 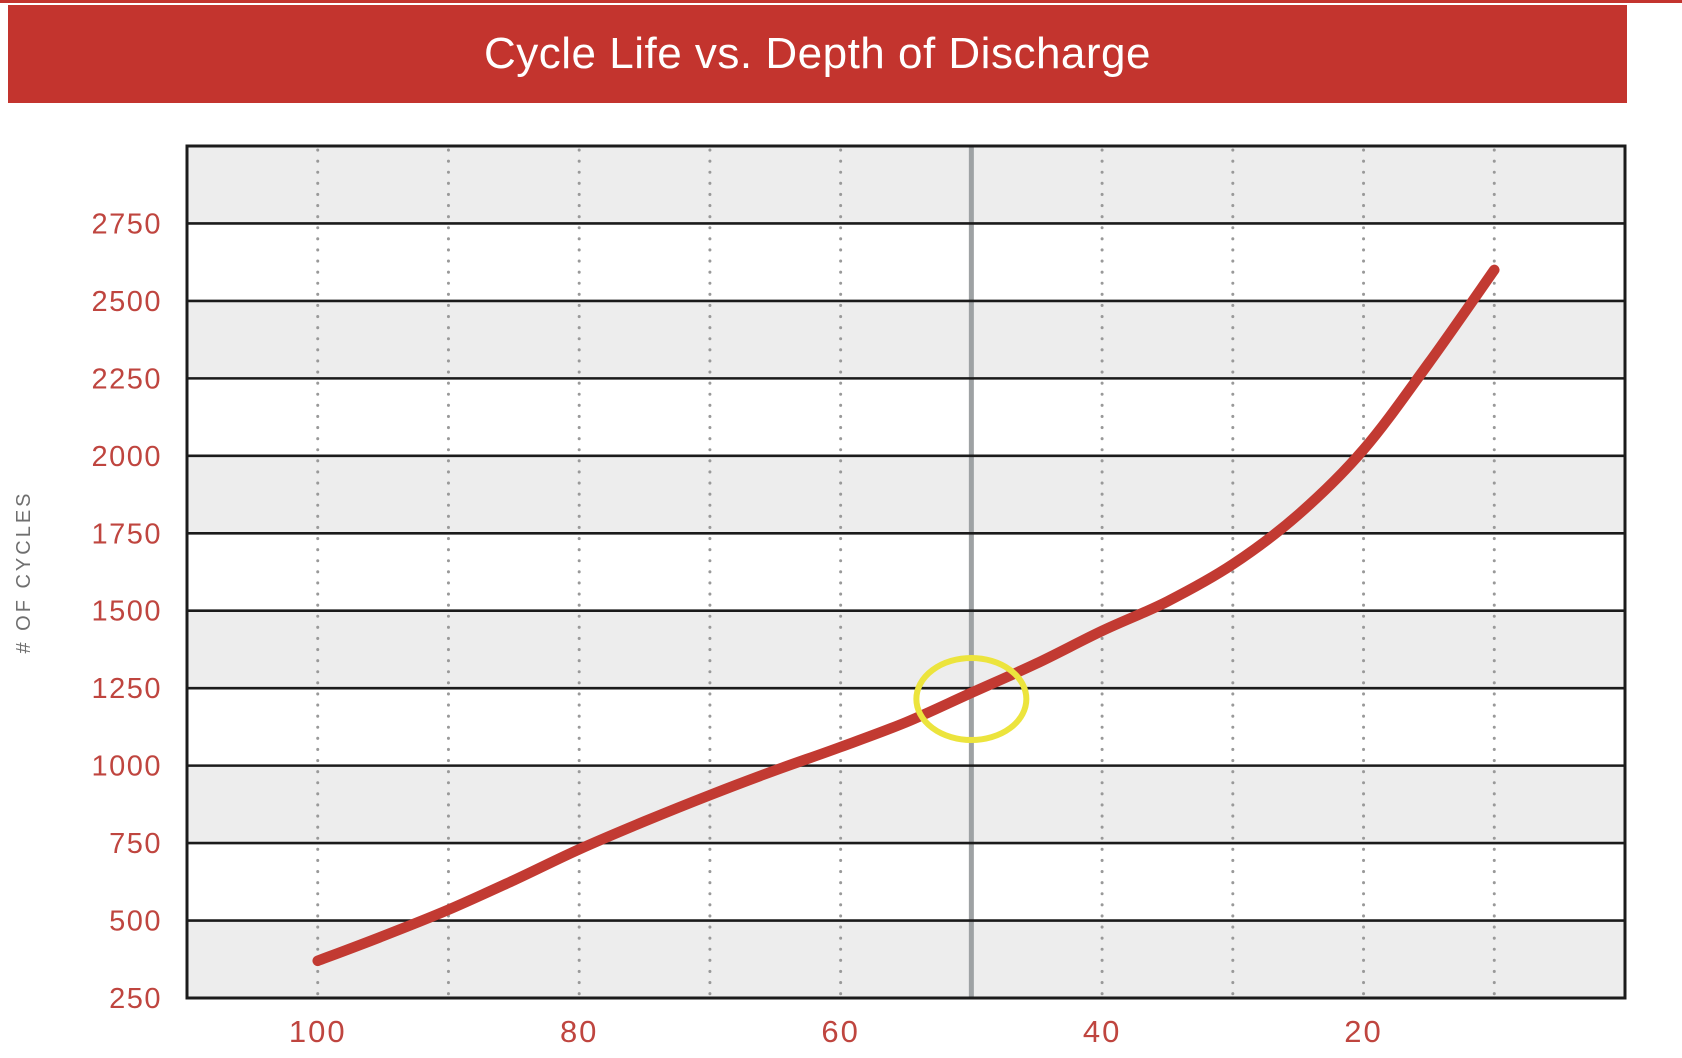 What do you see at coordinates (318, 1031) in the screenshot?
I see `x-tick-label: 100` at bounding box center [318, 1031].